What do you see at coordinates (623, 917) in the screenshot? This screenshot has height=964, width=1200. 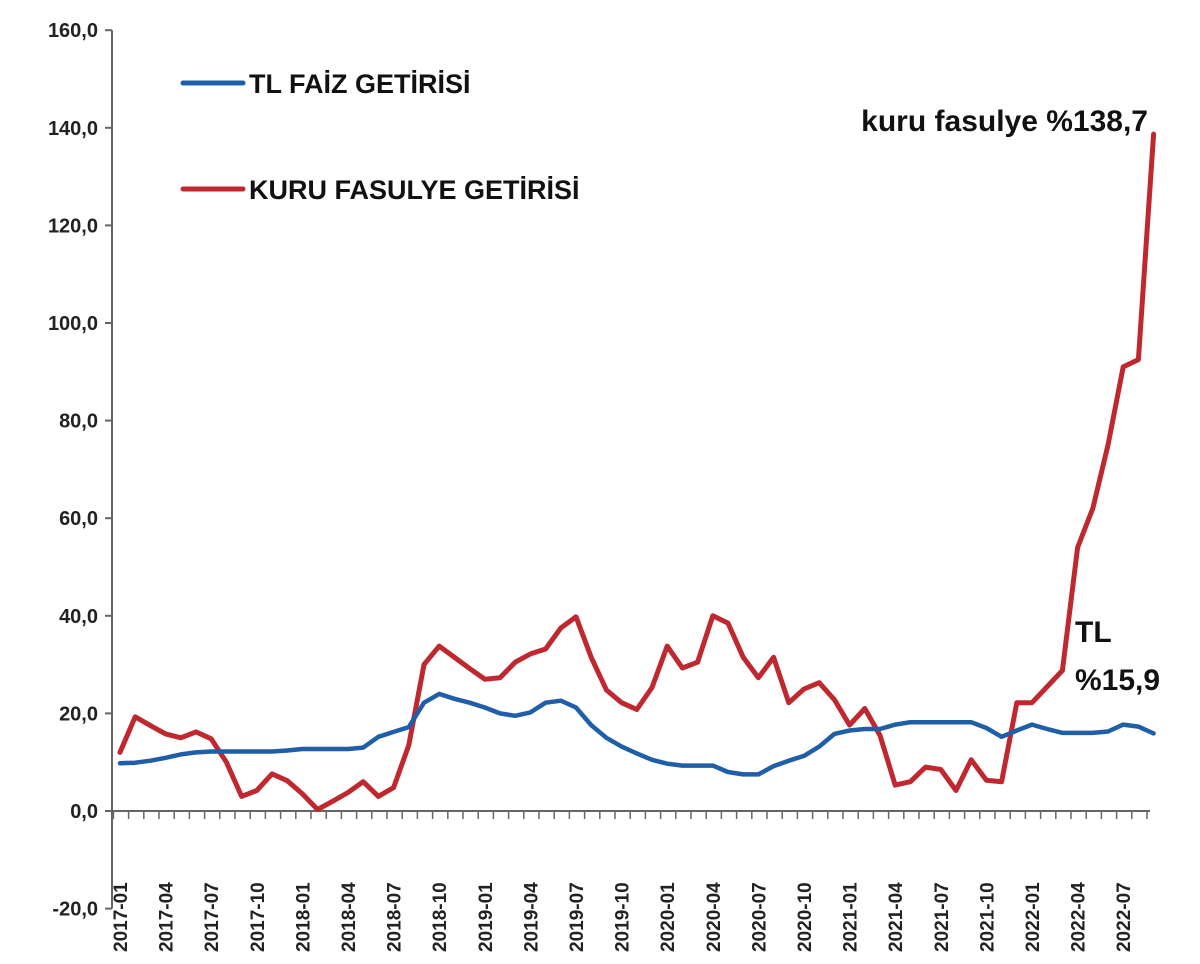 I see `x-tick-label: 2019-10` at bounding box center [623, 917].